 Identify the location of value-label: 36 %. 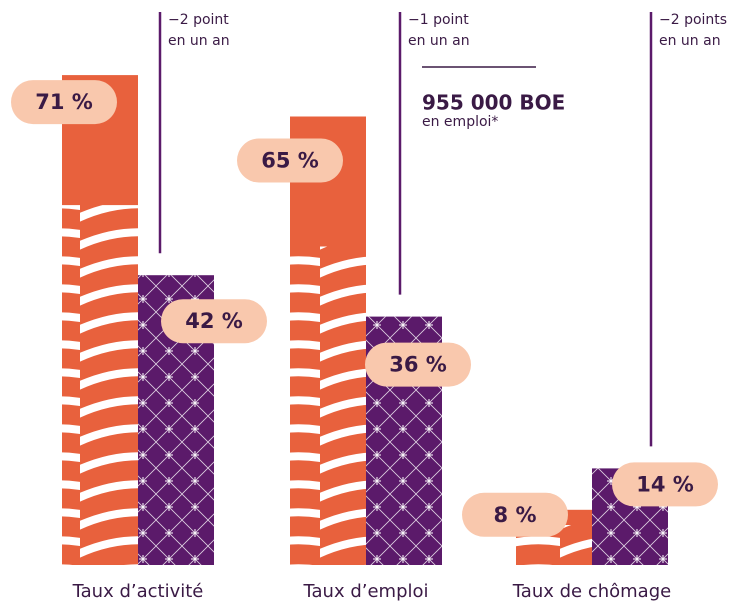
(418, 365).